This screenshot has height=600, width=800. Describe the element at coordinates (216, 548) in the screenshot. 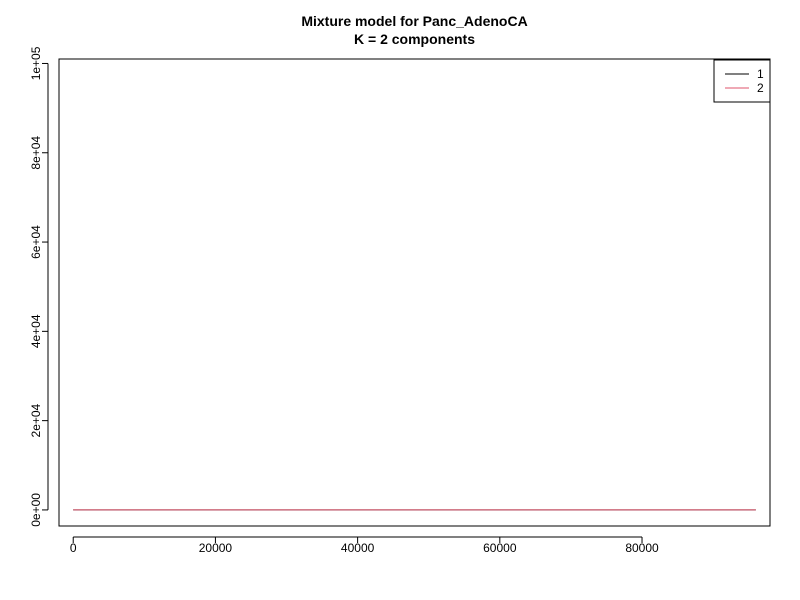

I see `x-tick-label: 20000` at that location.